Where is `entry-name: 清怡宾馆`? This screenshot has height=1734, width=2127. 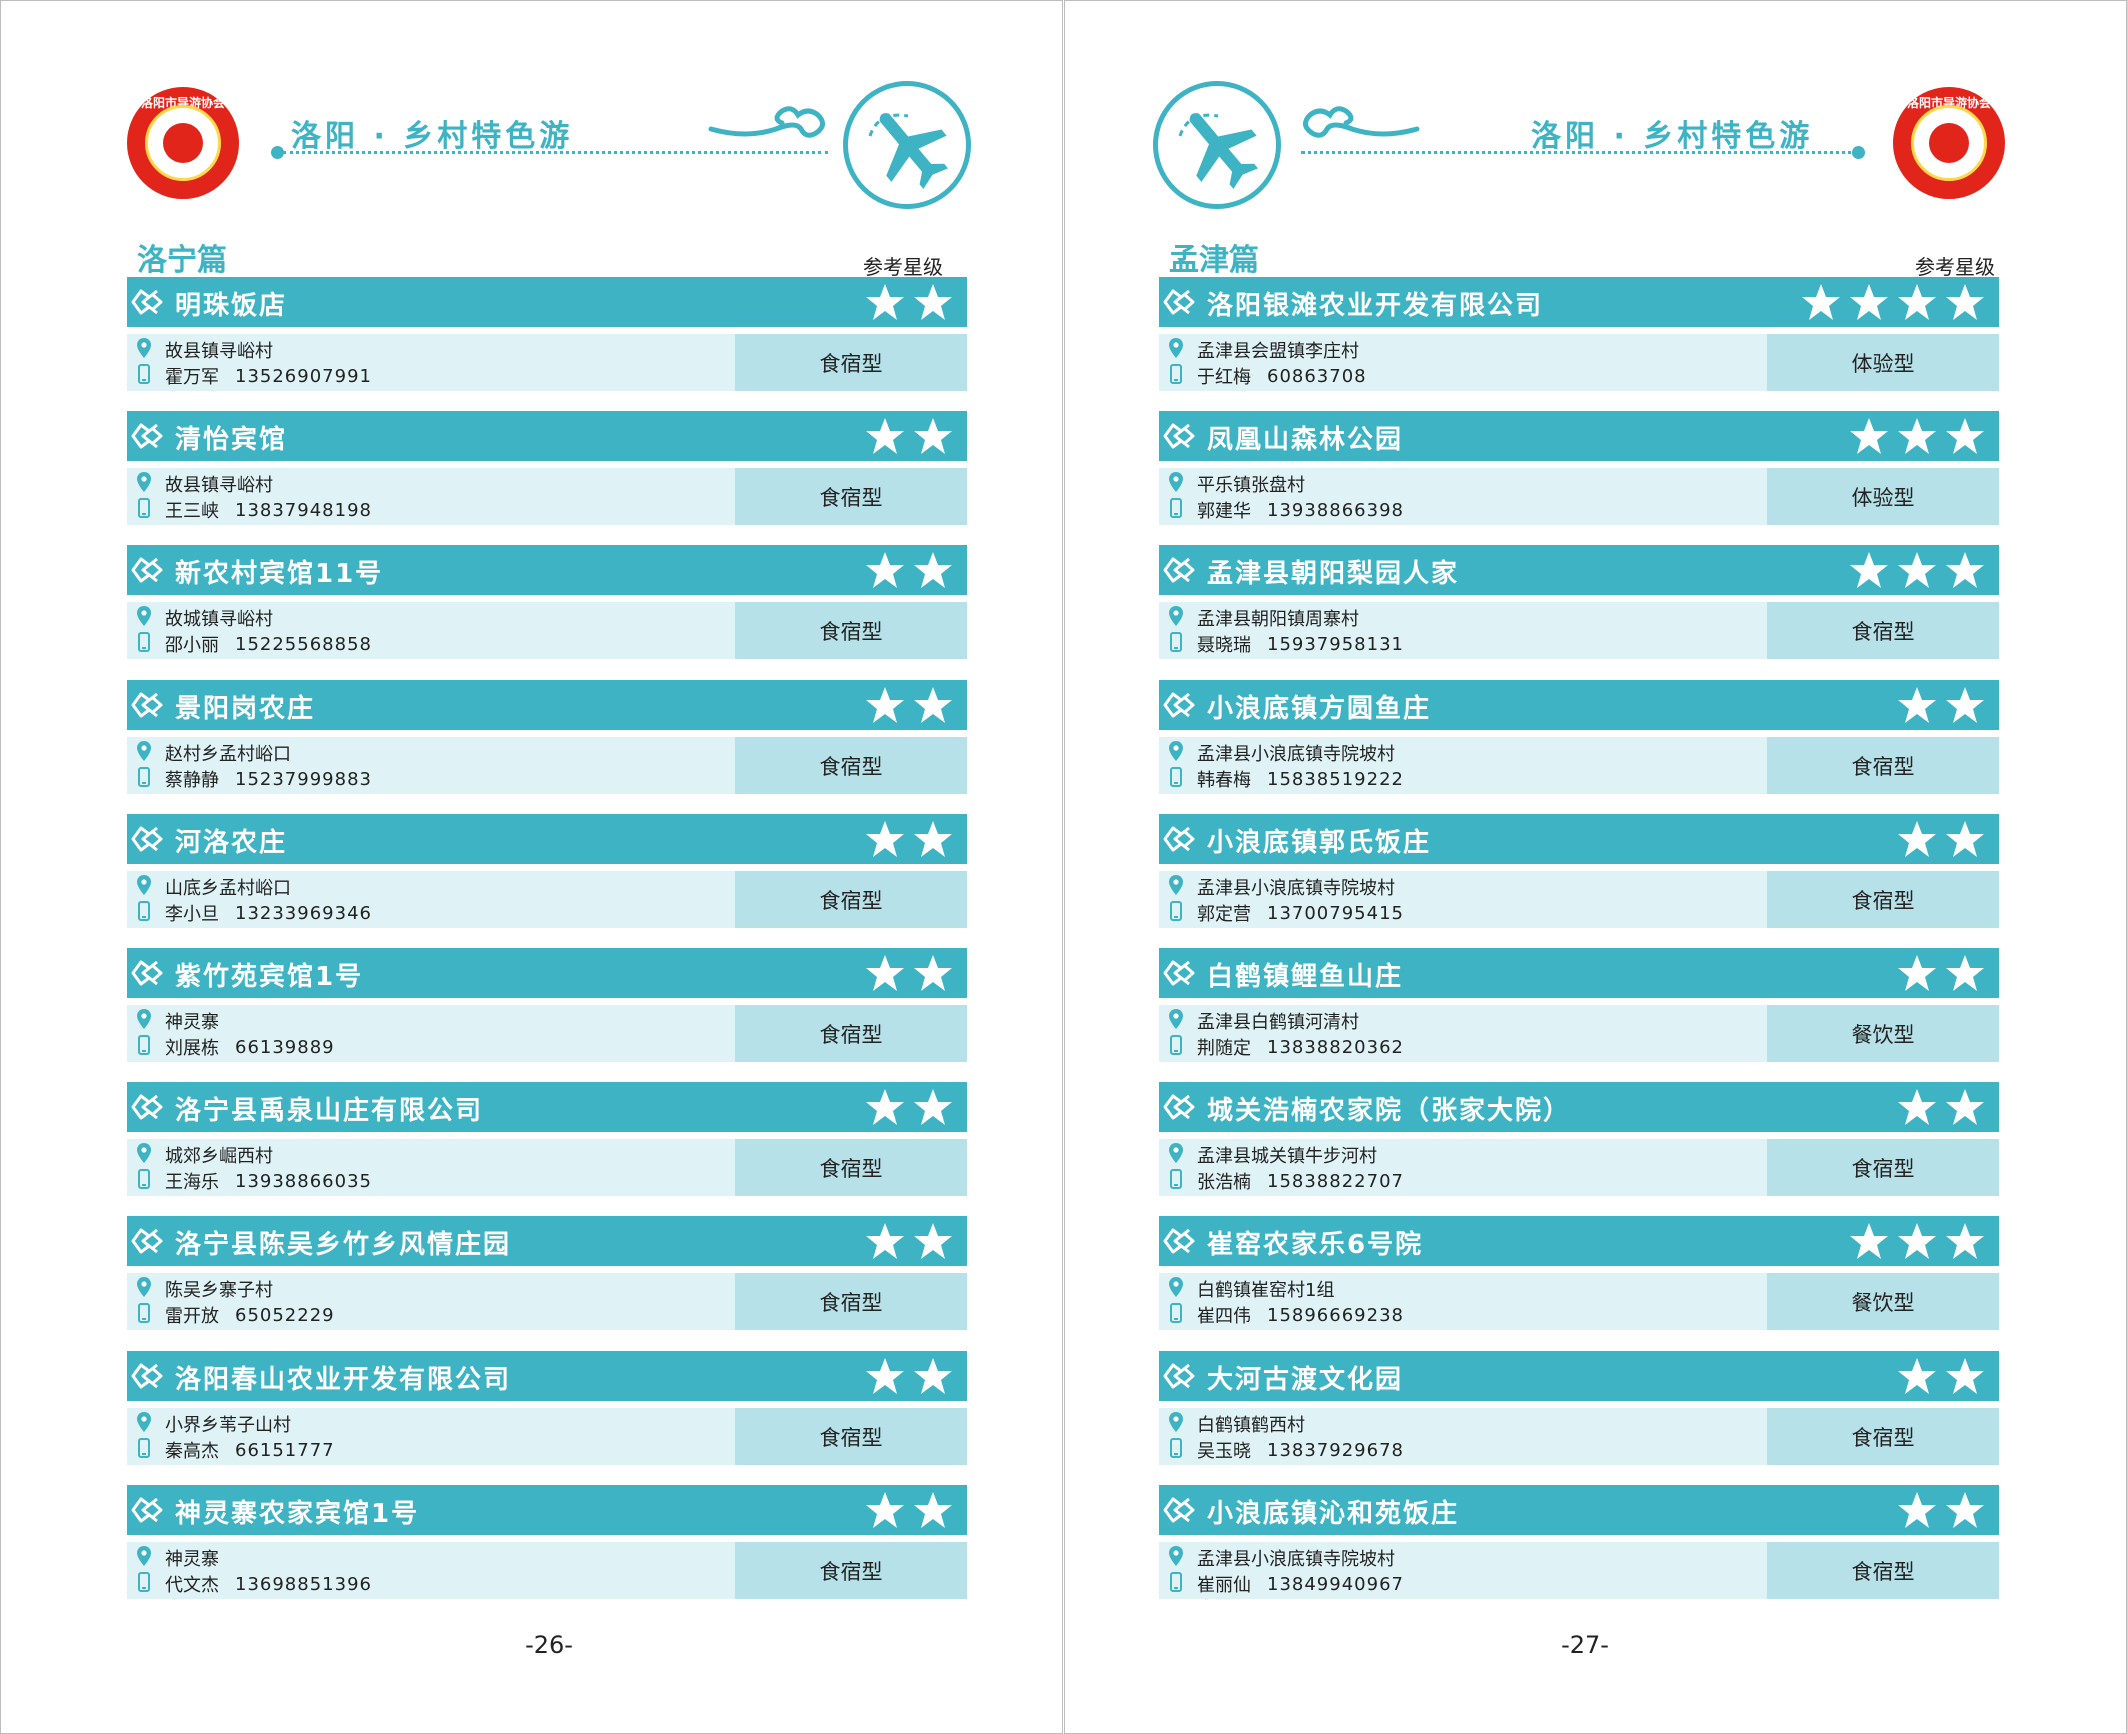 entry-name: 清怡宾馆 is located at coordinates (231, 440).